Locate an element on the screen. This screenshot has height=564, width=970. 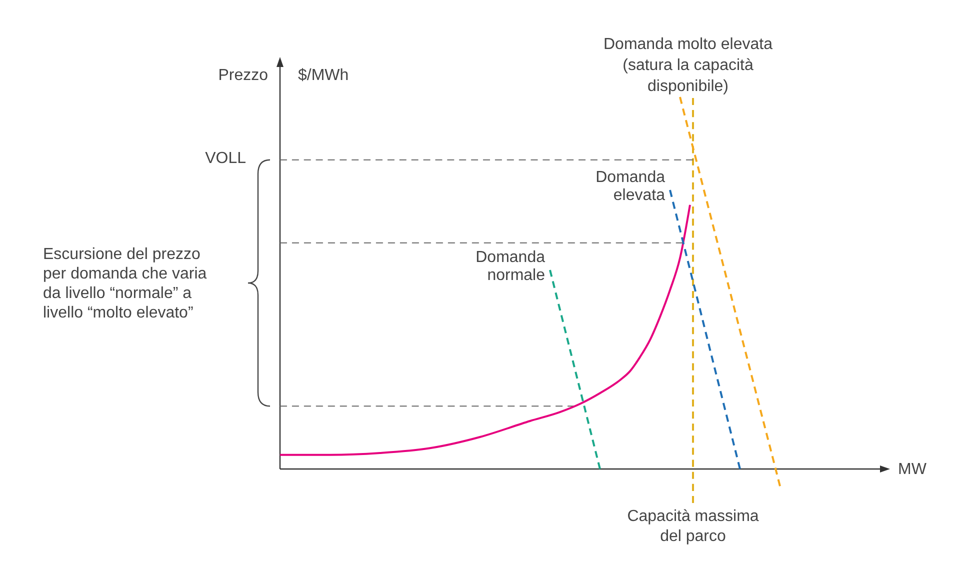
series-label: Domanda normale is located at coordinates (511, 266).